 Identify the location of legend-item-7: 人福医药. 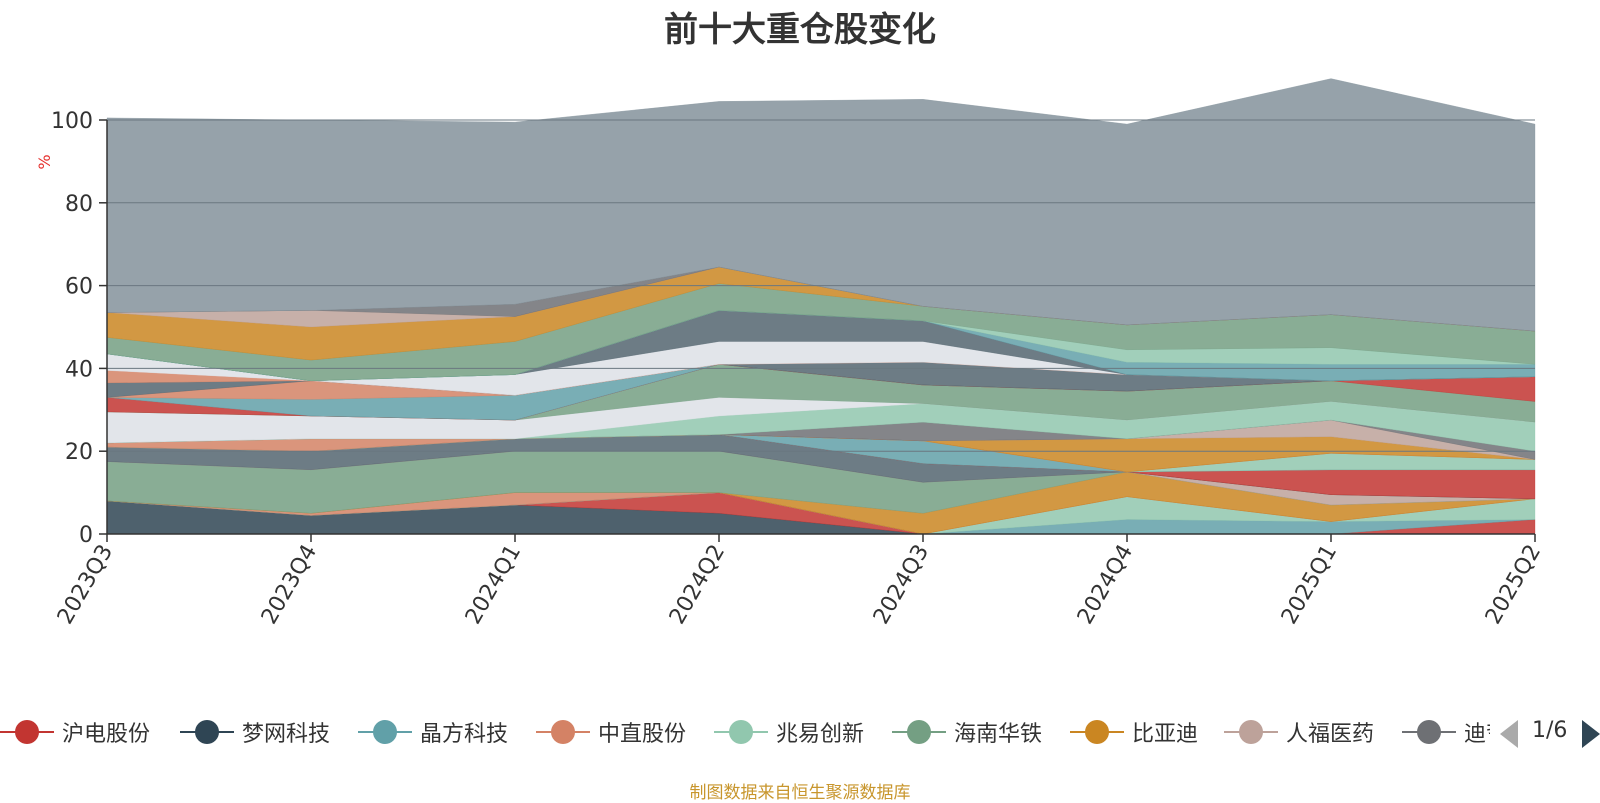
(1299, 732).